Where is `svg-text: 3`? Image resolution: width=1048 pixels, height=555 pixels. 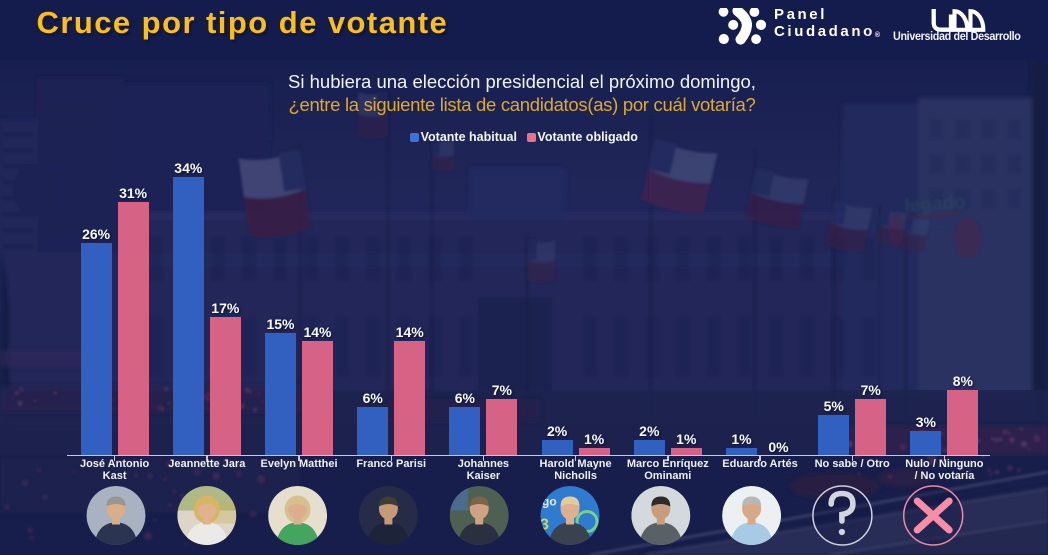
svg-text: 3 is located at coordinates (544, 525).